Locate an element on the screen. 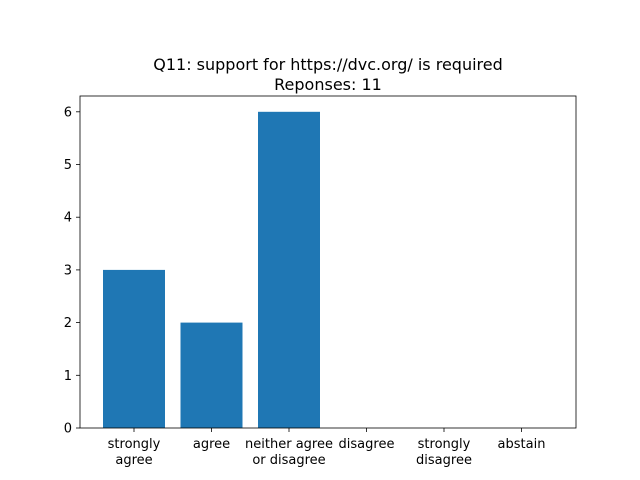 This screenshot has width=640, height=480. x-tick-label-2: neither agree or disagree is located at coordinates (289, 452).